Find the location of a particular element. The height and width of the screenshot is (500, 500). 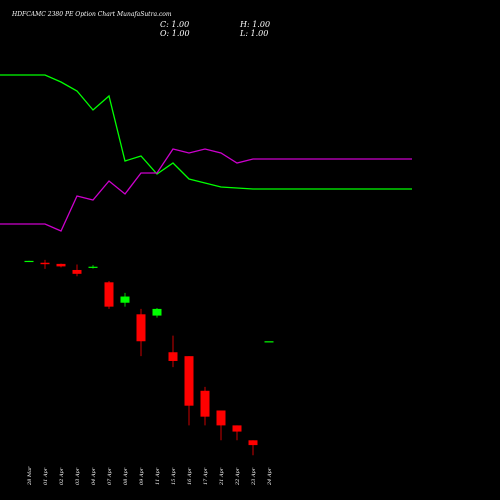

x-tick-label: 09 Apr is located at coordinates (142, 476).